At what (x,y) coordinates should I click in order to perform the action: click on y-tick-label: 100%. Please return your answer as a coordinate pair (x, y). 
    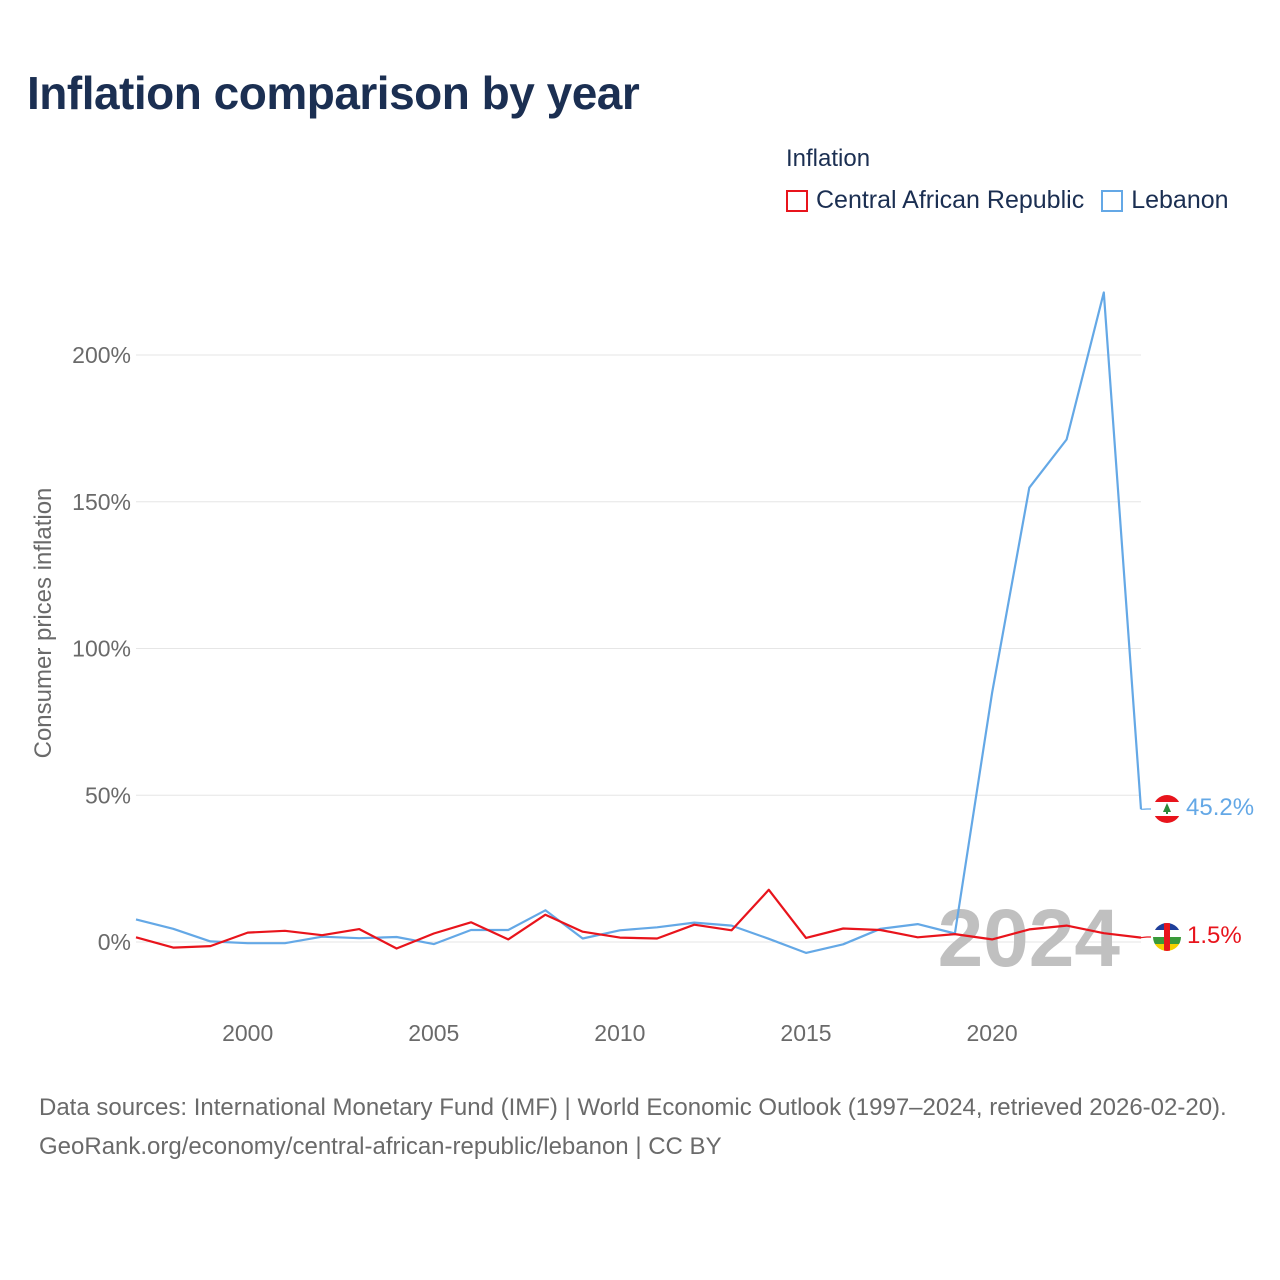
    Looking at the image, I should click on (101, 649).